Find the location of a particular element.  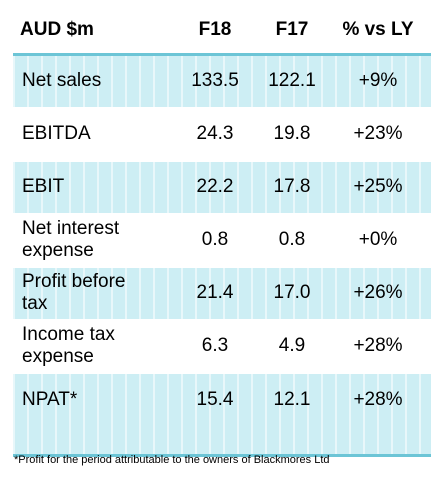

table-row-income-tax-expense: Income tax expense 6.3 4.9 +28% is located at coordinates (222, 346).